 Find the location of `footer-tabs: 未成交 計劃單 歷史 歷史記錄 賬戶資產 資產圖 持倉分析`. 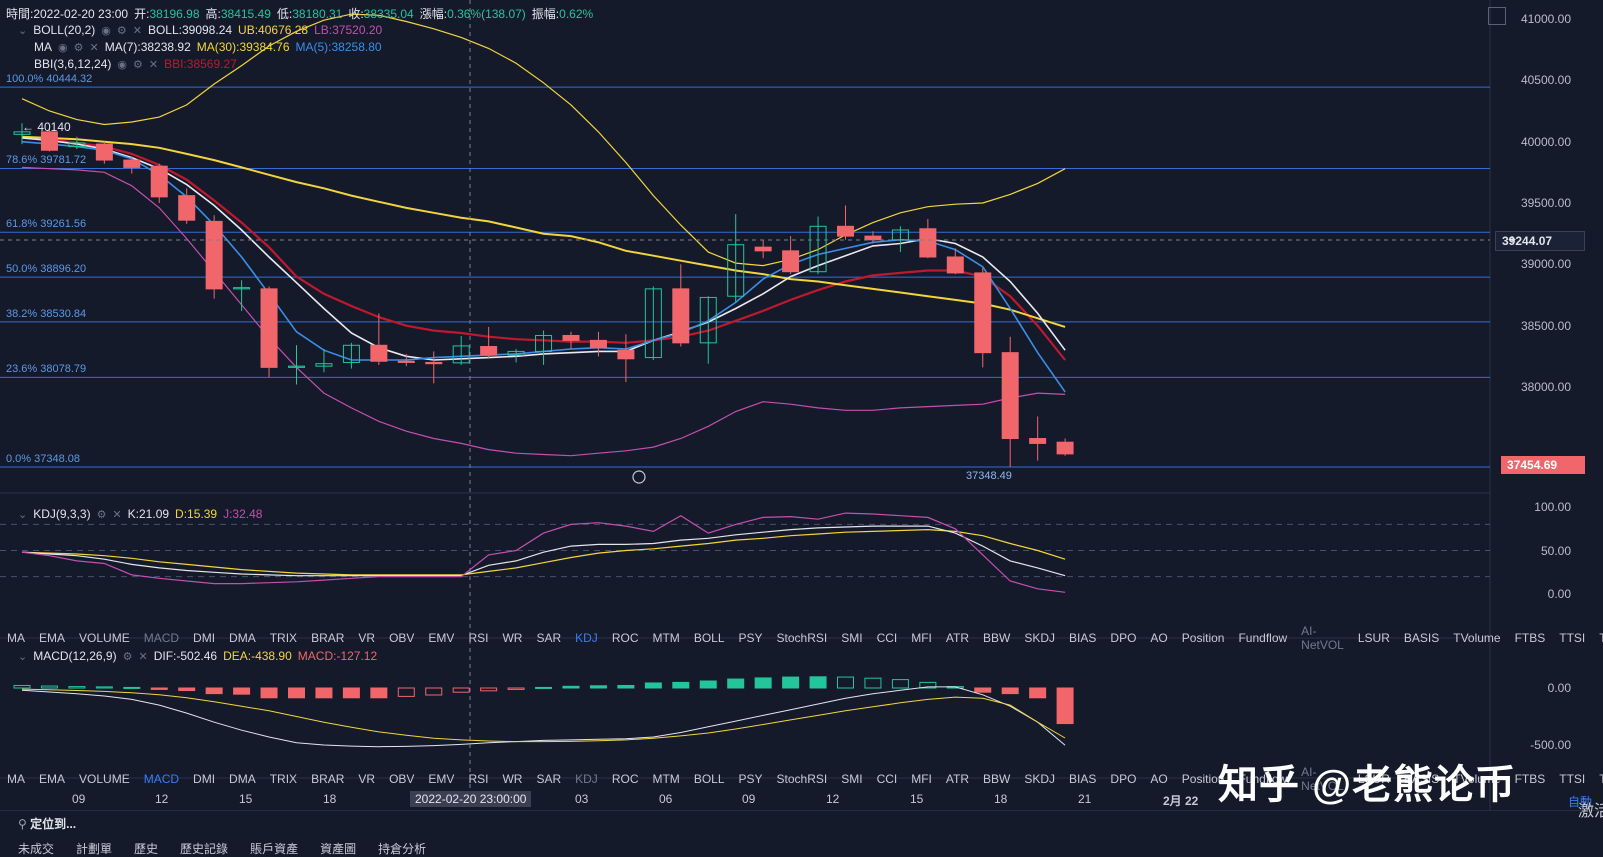

footer-tabs: 未成交 計劃單 歷史 歷史記錄 賬戶資產 資產圖 持倉分析 is located at coordinates (222, 848).